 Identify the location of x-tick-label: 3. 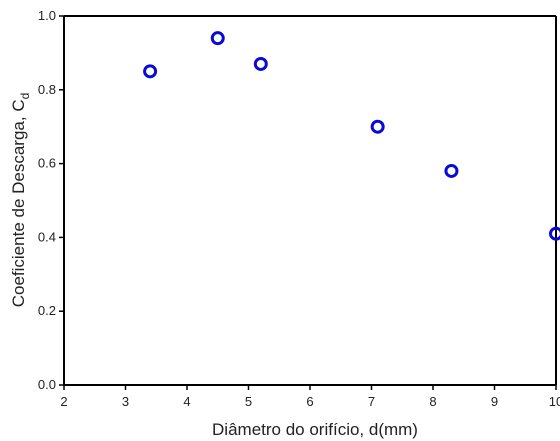
(125, 401).